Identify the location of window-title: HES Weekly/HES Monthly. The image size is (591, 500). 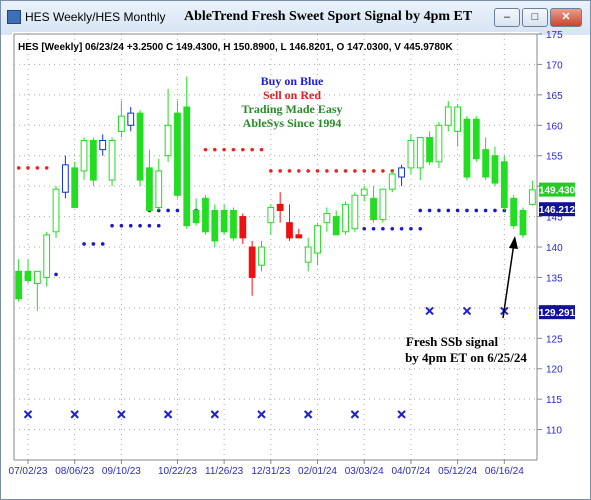
(95, 17).